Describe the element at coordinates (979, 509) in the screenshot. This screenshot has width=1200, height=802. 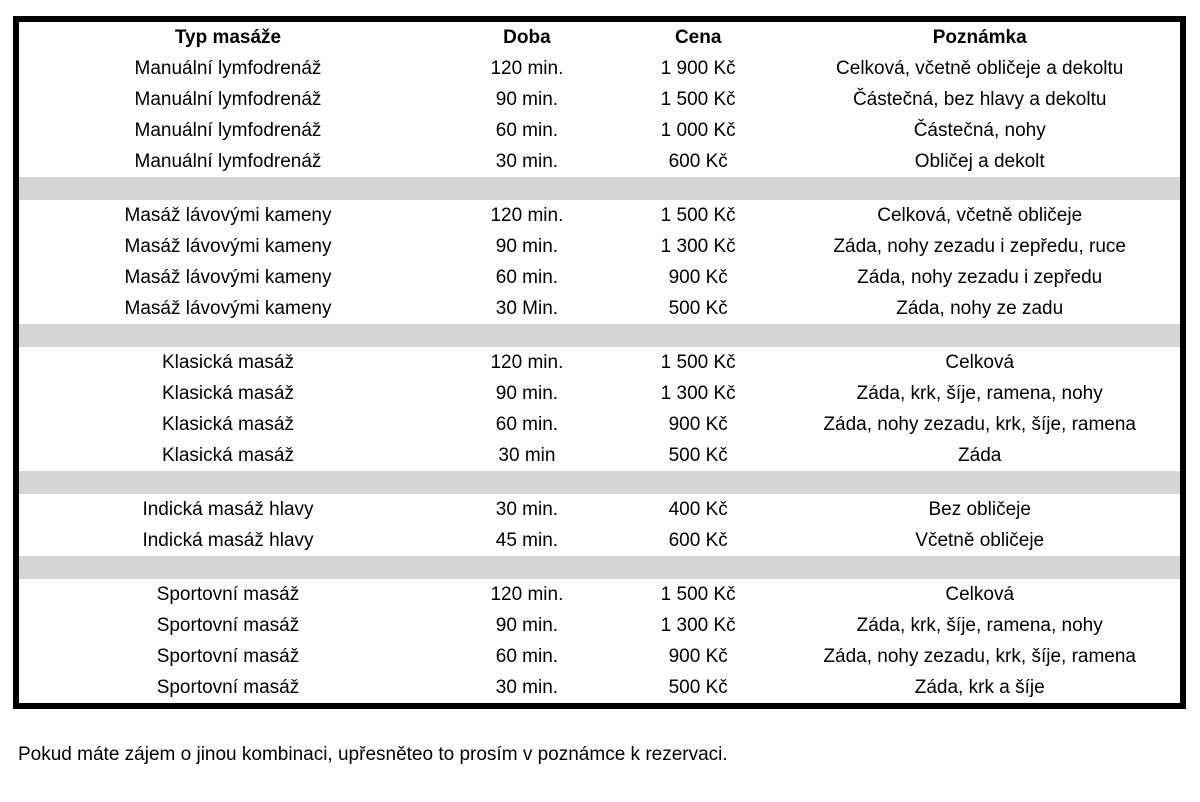
I see `cell-note: Bez obličeje` at that location.